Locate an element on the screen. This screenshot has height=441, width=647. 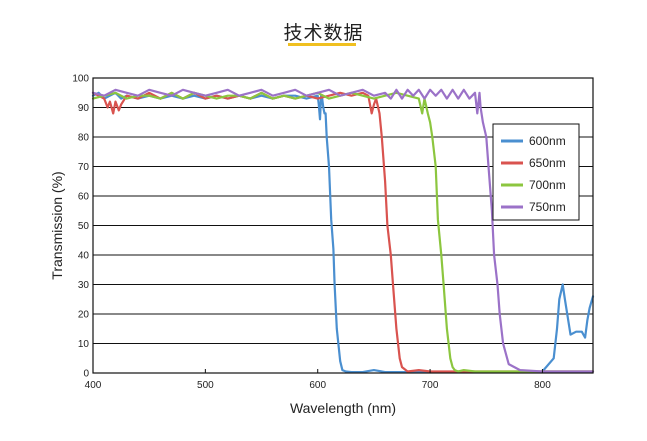
chart-legend: 600nm 650nm 700nm 750nm is located at coordinates (536, 172).